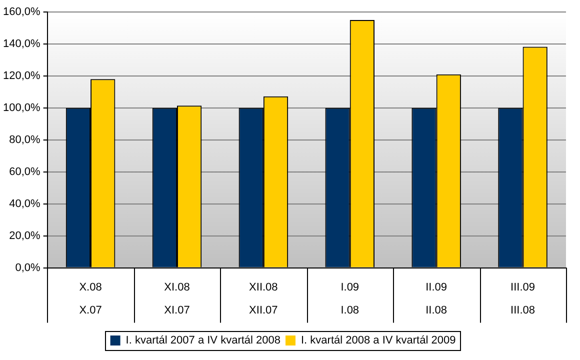 This screenshot has height=360, width=580. What do you see at coordinates (28, 268) in the screenshot?
I see `y-tick-label: 0,0%` at bounding box center [28, 268].